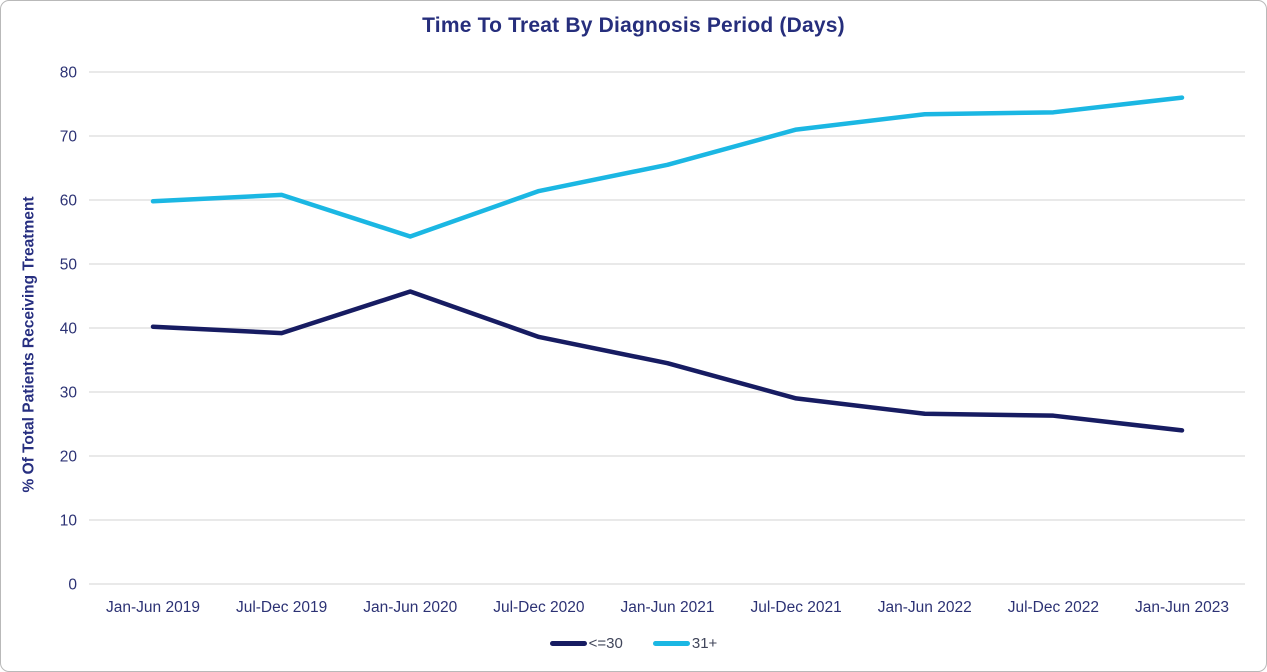 This screenshot has width=1267, height=672. What do you see at coordinates (671, 643) in the screenshot?
I see `legend-swatch-31plus-line` at bounding box center [671, 643].